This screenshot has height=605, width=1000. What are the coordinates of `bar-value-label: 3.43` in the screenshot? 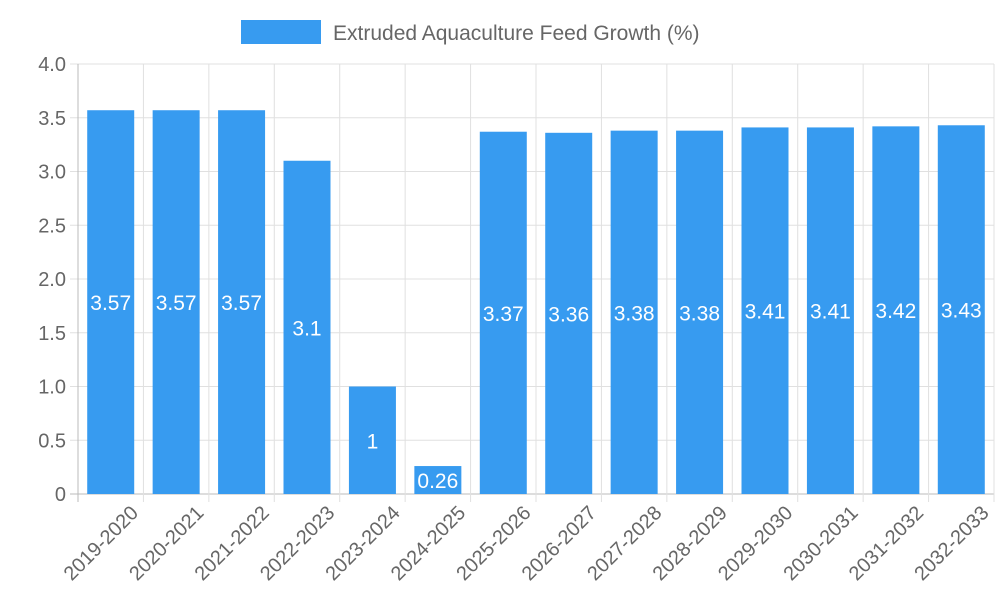 It's located at (961, 311).